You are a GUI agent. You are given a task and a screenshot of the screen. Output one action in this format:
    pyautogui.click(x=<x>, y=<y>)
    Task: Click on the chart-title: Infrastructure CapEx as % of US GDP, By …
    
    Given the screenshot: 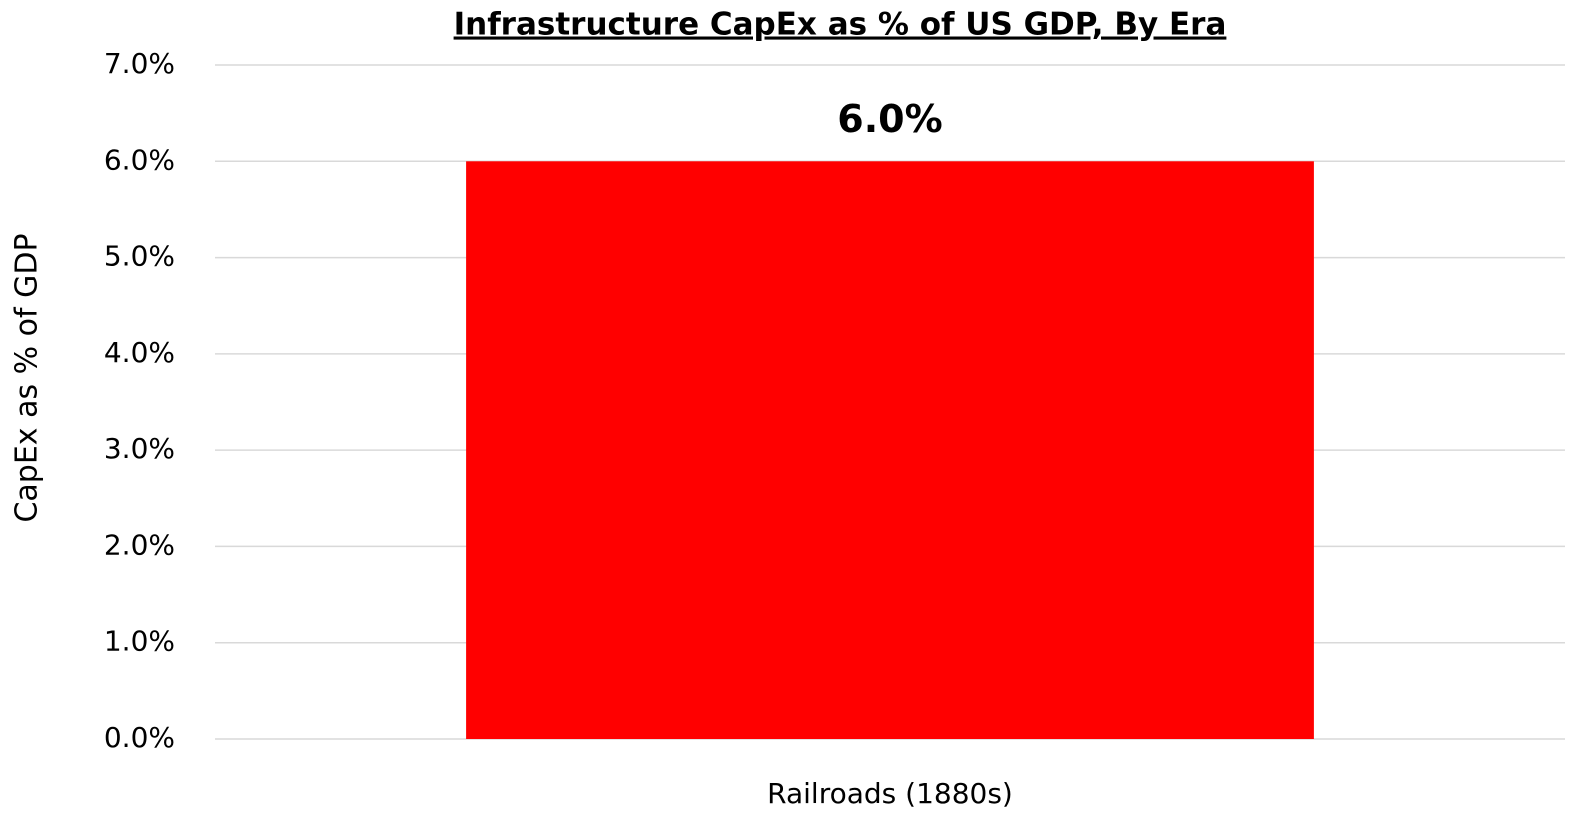 What is the action you would take?
    pyautogui.click(x=840, y=25)
    